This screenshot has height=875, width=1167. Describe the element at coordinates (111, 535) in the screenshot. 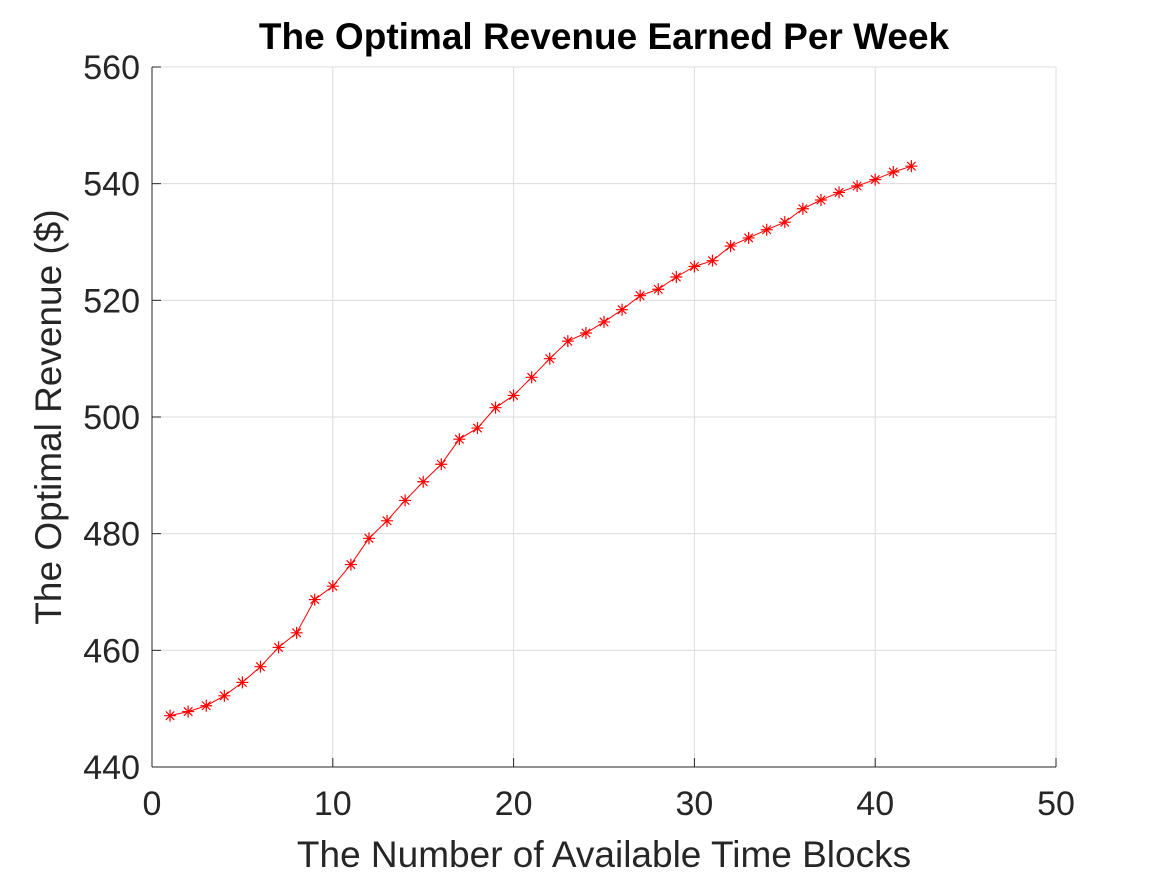

I see `y-tick-label: 480` at that location.